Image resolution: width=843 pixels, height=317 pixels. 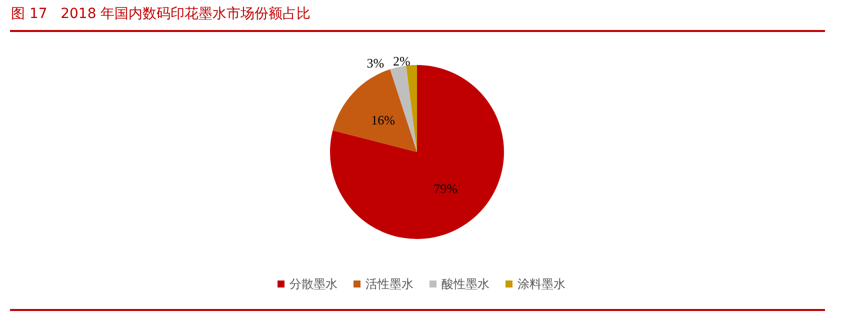 I want to click on legend-label: 分散墨水, so click(x=314, y=284).